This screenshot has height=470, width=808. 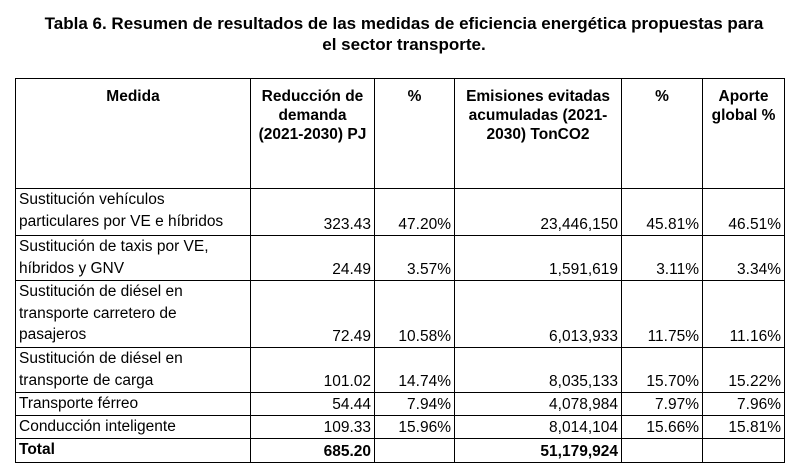 I want to click on global-contribution-cell: 46.51%, so click(x=743, y=212).